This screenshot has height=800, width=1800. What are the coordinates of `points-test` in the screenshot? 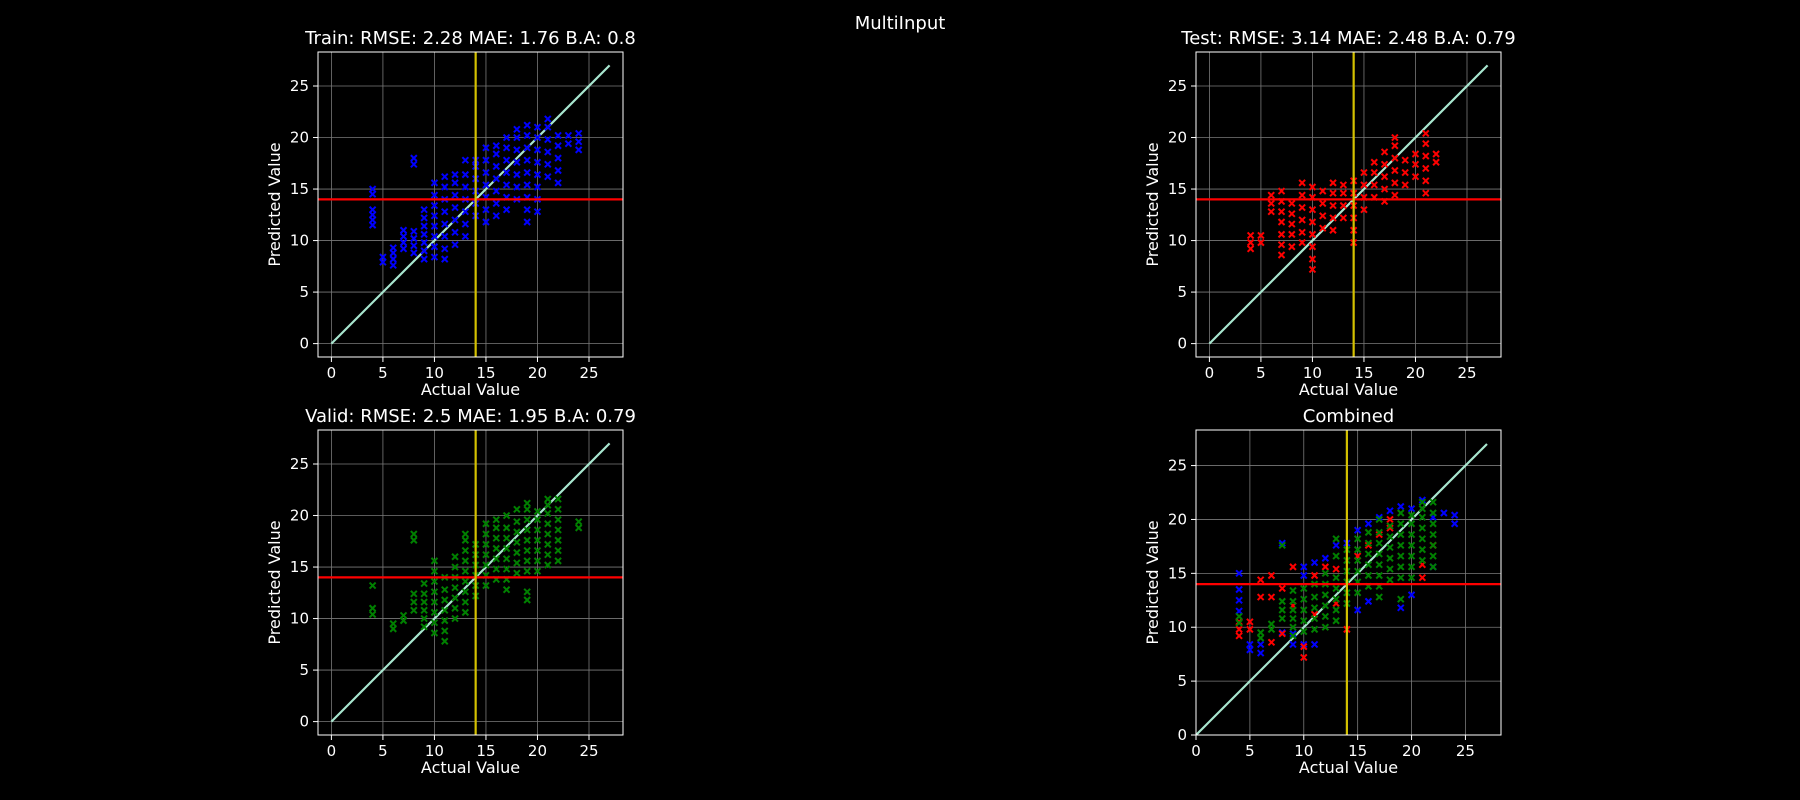 It's located at (1343, 201).